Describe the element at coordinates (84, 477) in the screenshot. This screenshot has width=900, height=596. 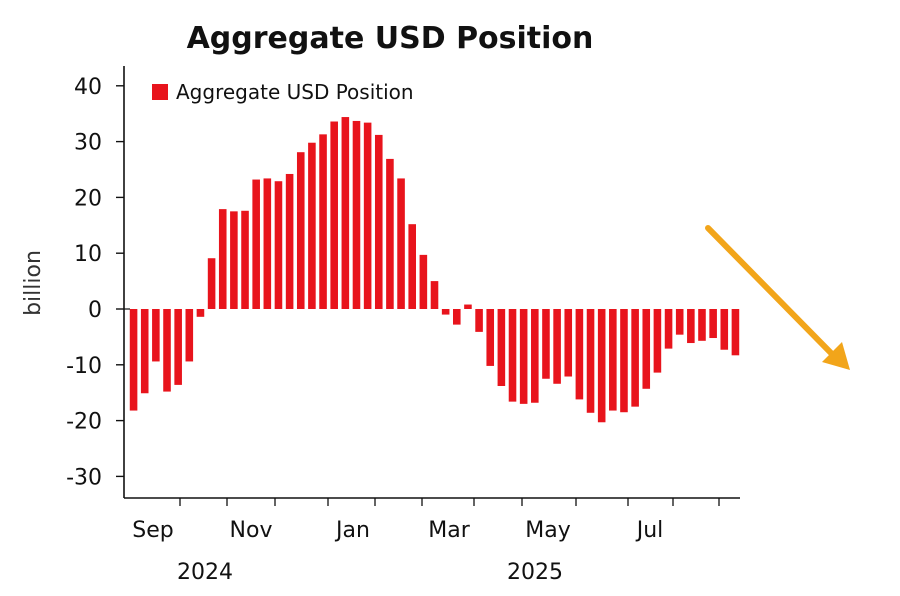
I see `y-tick-label: -30` at that location.